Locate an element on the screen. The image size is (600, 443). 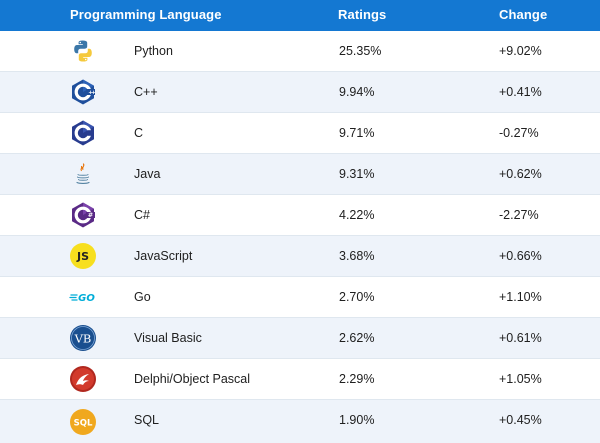
java-logo-icon is located at coordinates (83, 174).